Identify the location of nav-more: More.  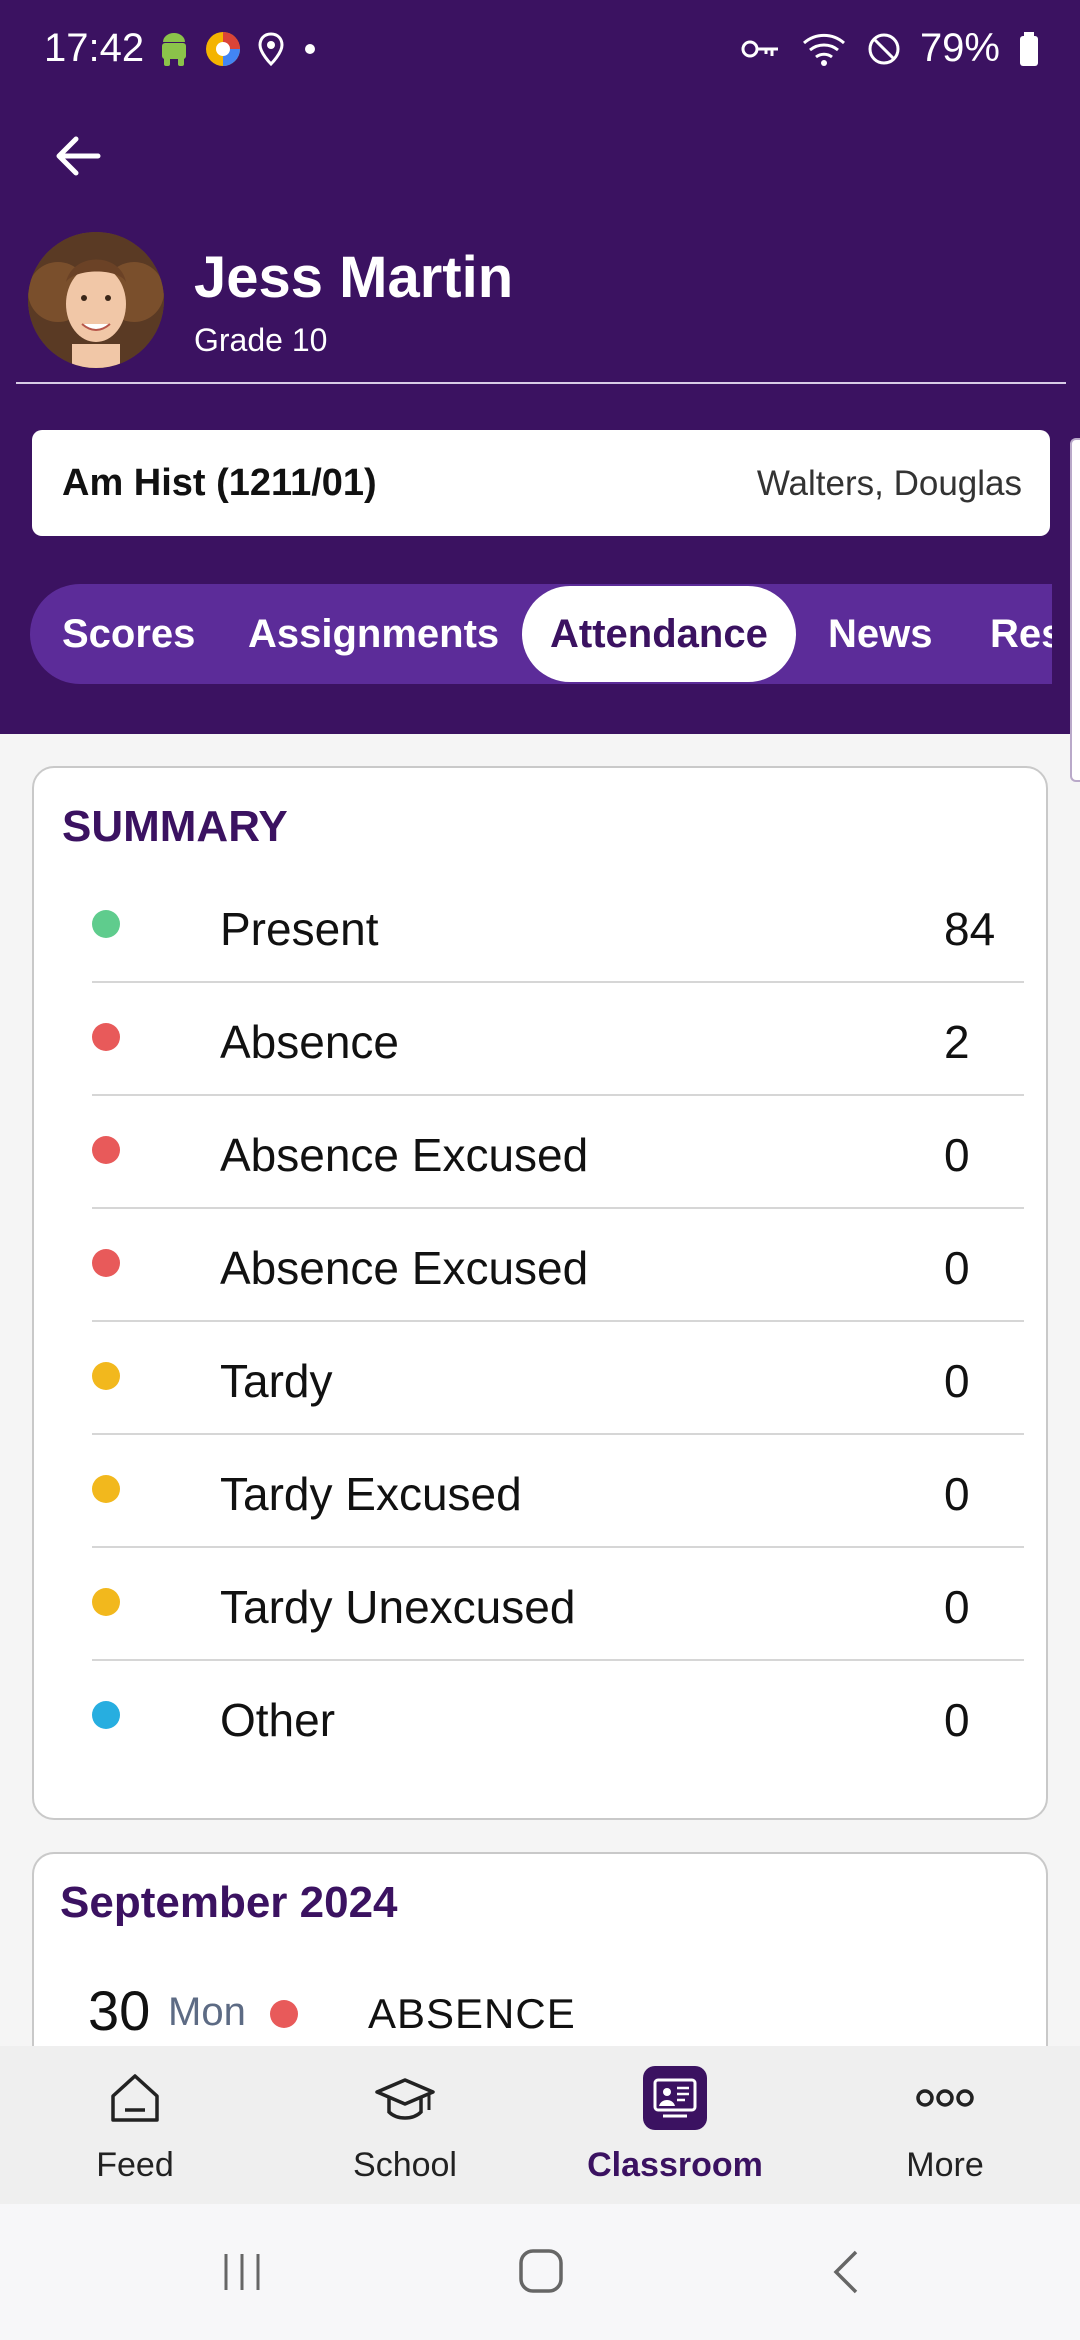
(945, 2125).